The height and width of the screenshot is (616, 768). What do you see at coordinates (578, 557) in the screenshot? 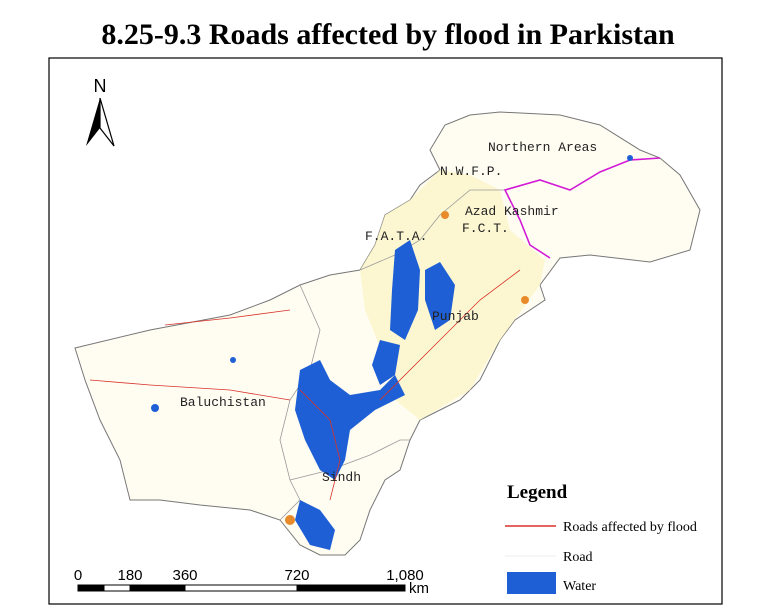
I see `legend-label: Road` at bounding box center [578, 557].